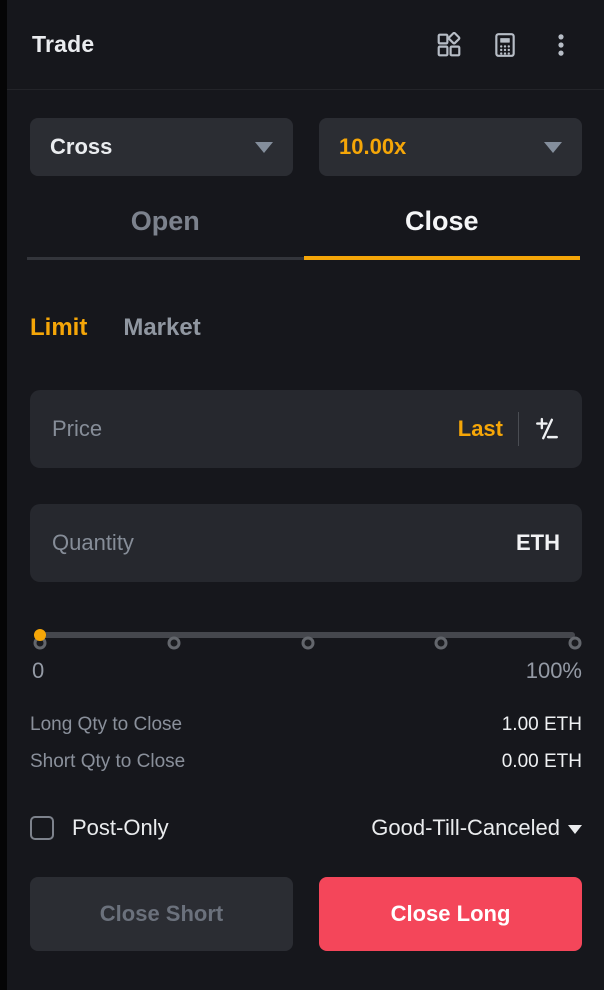 The height and width of the screenshot is (990, 604). What do you see at coordinates (553, 670) in the screenshot?
I see `slider-max-label: 100%` at bounding box center [553, 670].